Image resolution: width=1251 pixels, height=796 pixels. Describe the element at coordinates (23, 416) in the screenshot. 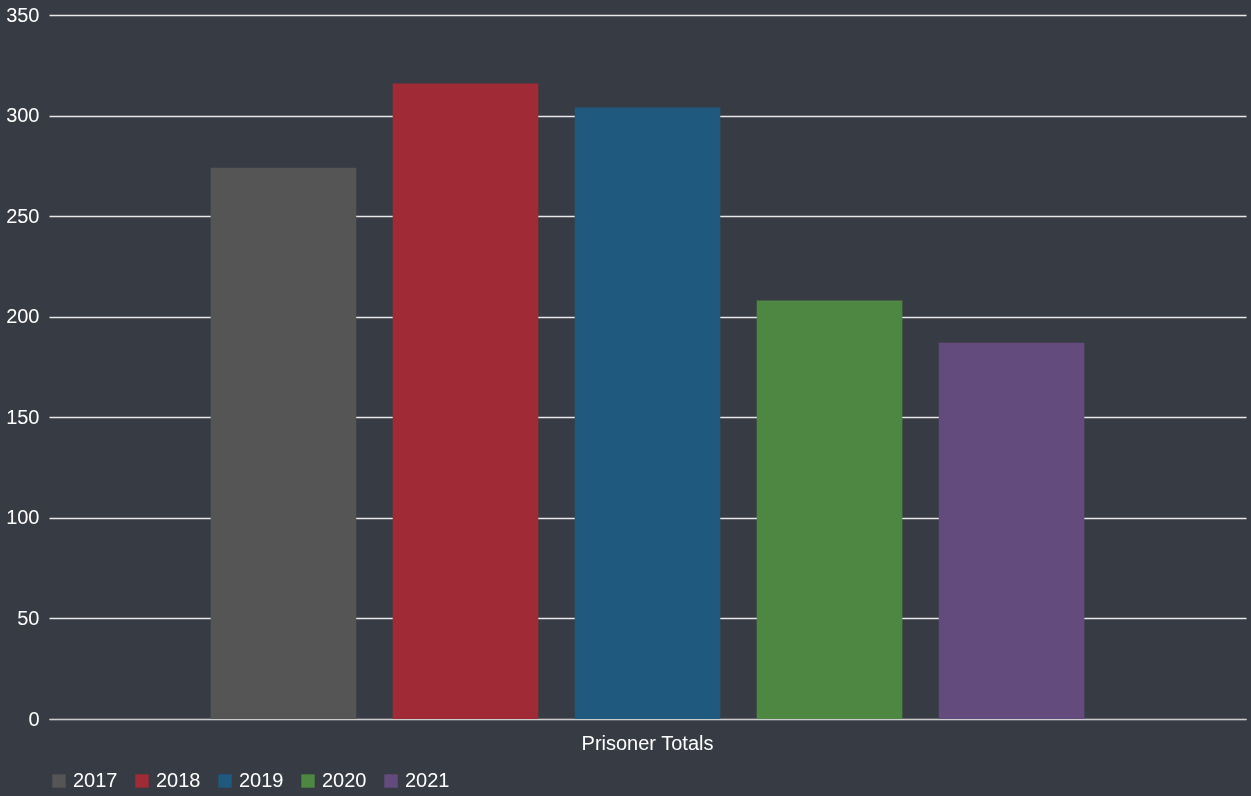

I see `y-tick-label: 150` at that location.